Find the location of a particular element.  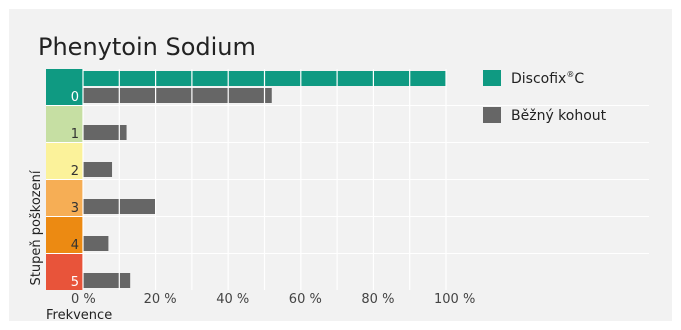

registered-mark: ® is located at coordinates (570, 74).